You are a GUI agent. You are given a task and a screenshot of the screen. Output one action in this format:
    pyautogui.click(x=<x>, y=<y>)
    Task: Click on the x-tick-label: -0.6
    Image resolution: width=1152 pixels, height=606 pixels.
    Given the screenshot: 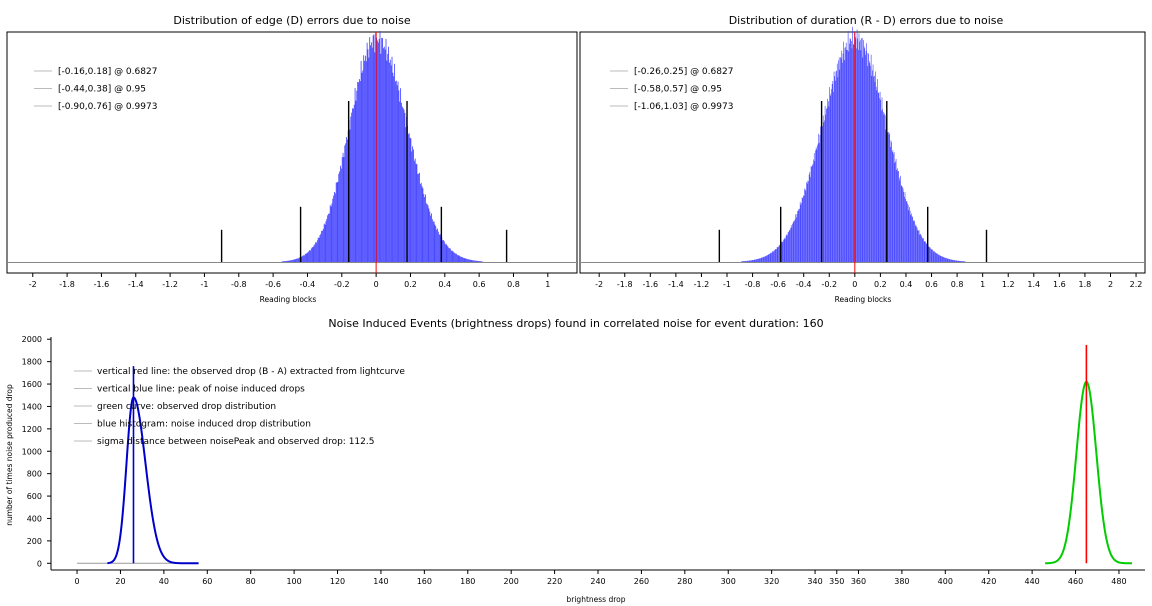 What is the action you would take?
    pyautogui.click(x=778, y=284)
    